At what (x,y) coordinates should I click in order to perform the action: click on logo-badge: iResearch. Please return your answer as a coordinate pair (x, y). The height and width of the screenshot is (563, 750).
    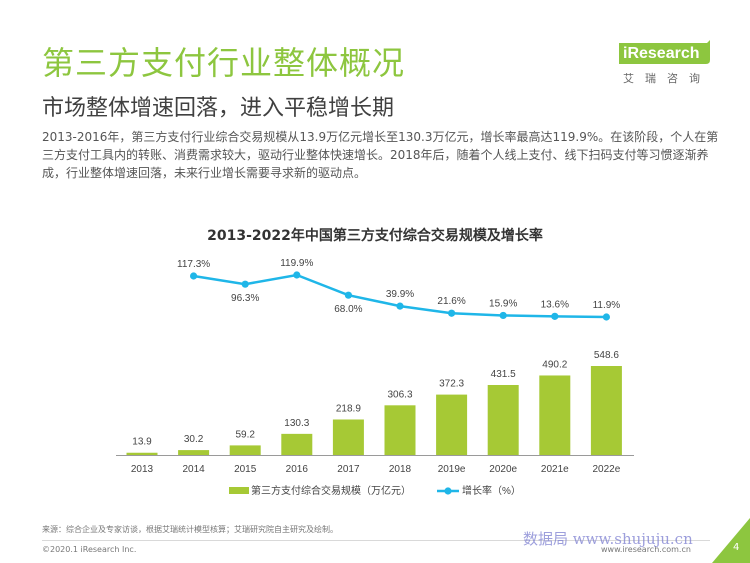
    Looking at the image, I should click on (664, 52).